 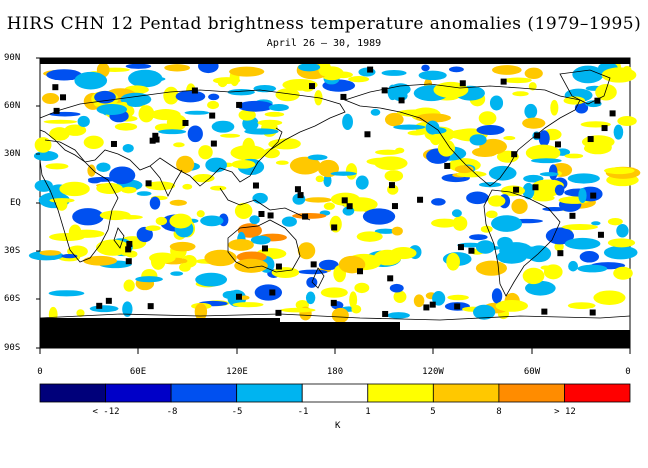 What do you see at coordinates (433, 372) in the screenshot?
I see `lon-label-120w: 120W` at bounding box center [433, 372].